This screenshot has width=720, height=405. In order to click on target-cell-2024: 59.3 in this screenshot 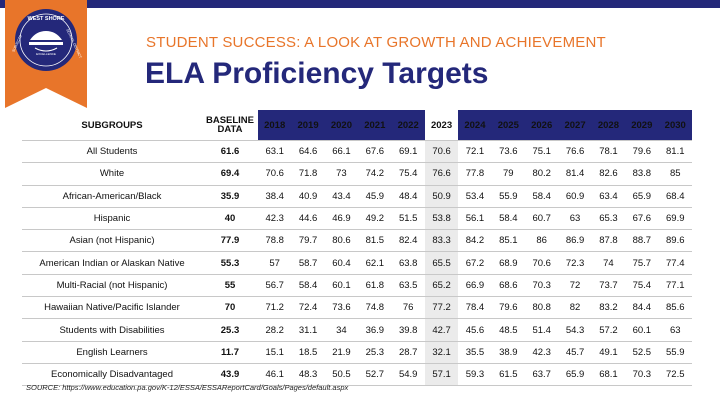, I will do `click(475, 375)`.